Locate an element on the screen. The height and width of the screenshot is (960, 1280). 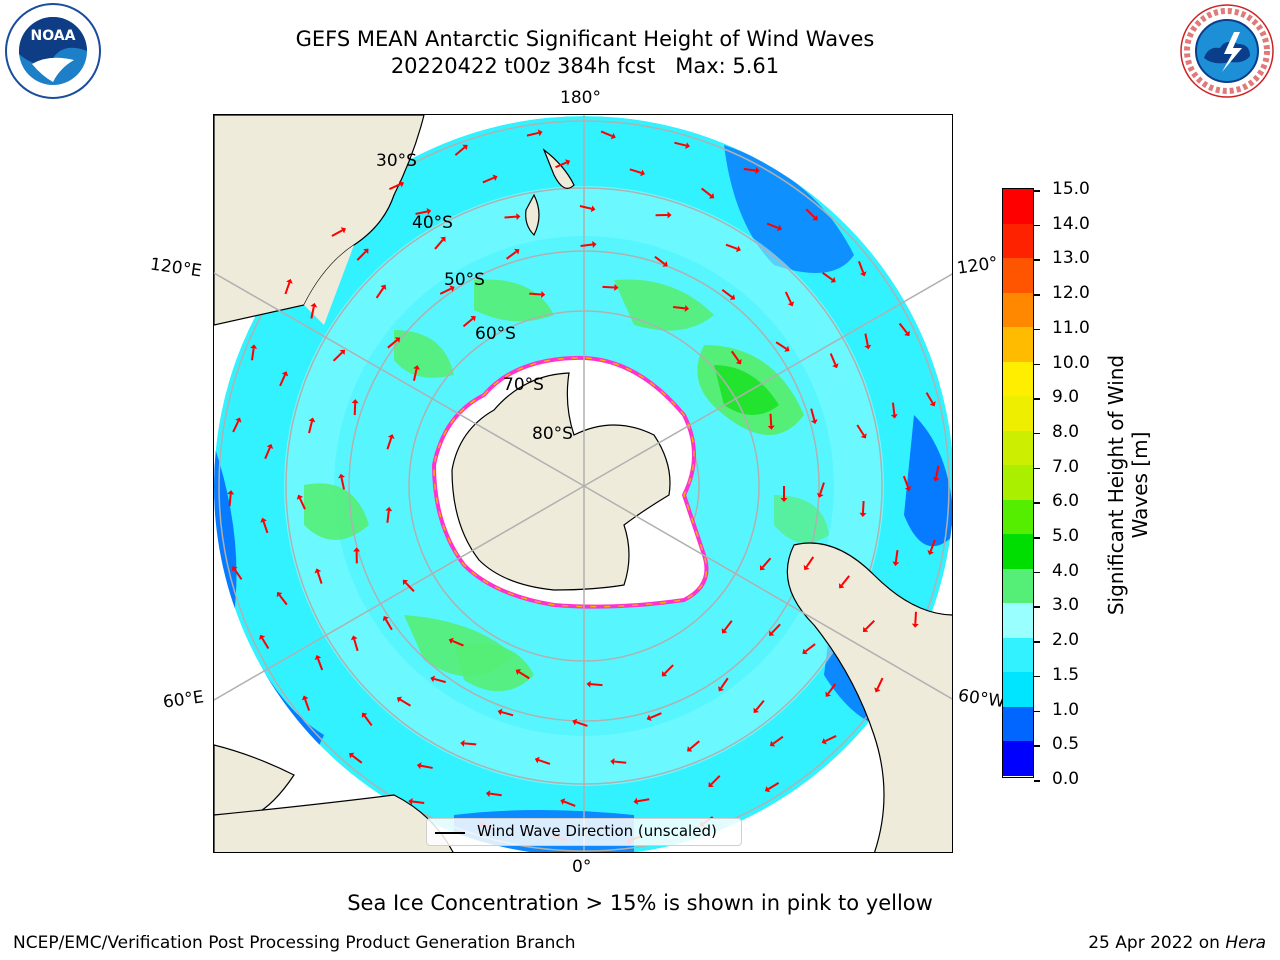
land-new-zealand is located at coordinates (558, 168).